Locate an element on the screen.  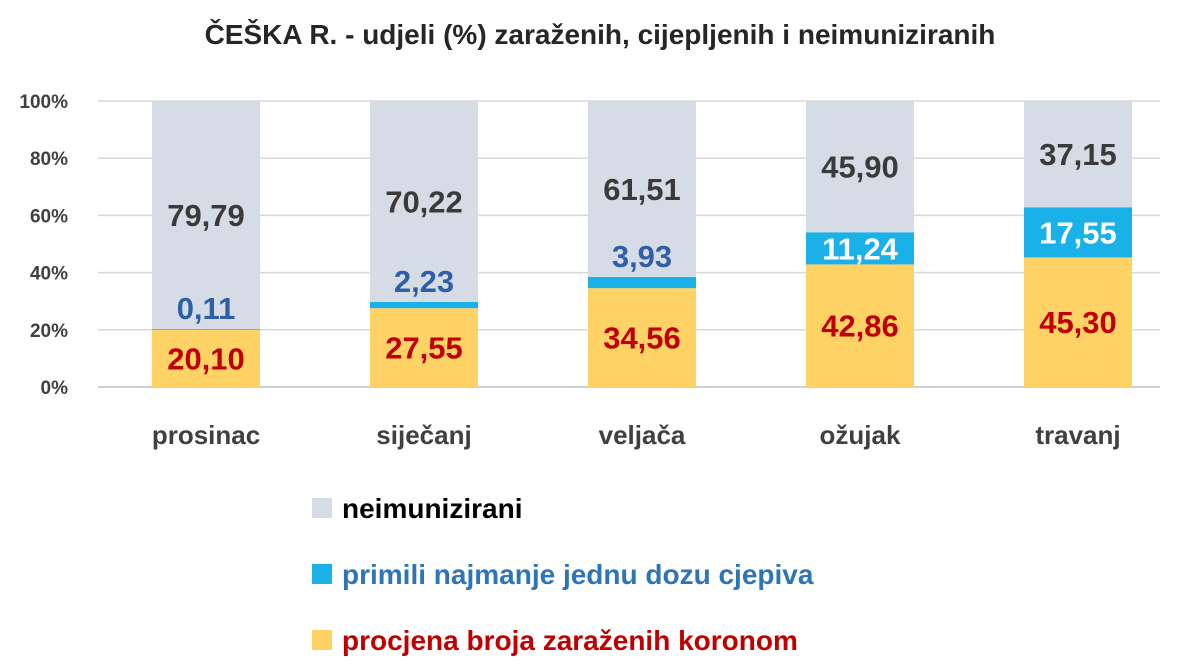
data-label: 11,24 is located at coordinates (860, 248).